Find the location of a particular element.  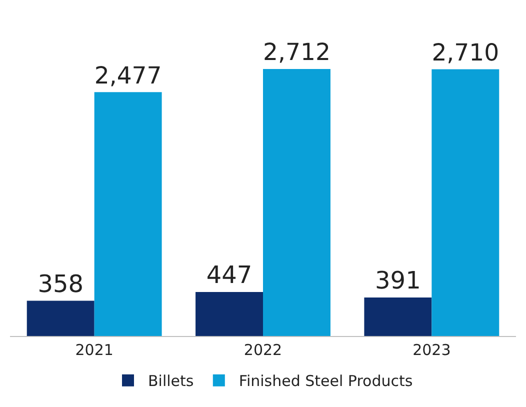

data-label: 2,712 is located at coordinates (296, 52).